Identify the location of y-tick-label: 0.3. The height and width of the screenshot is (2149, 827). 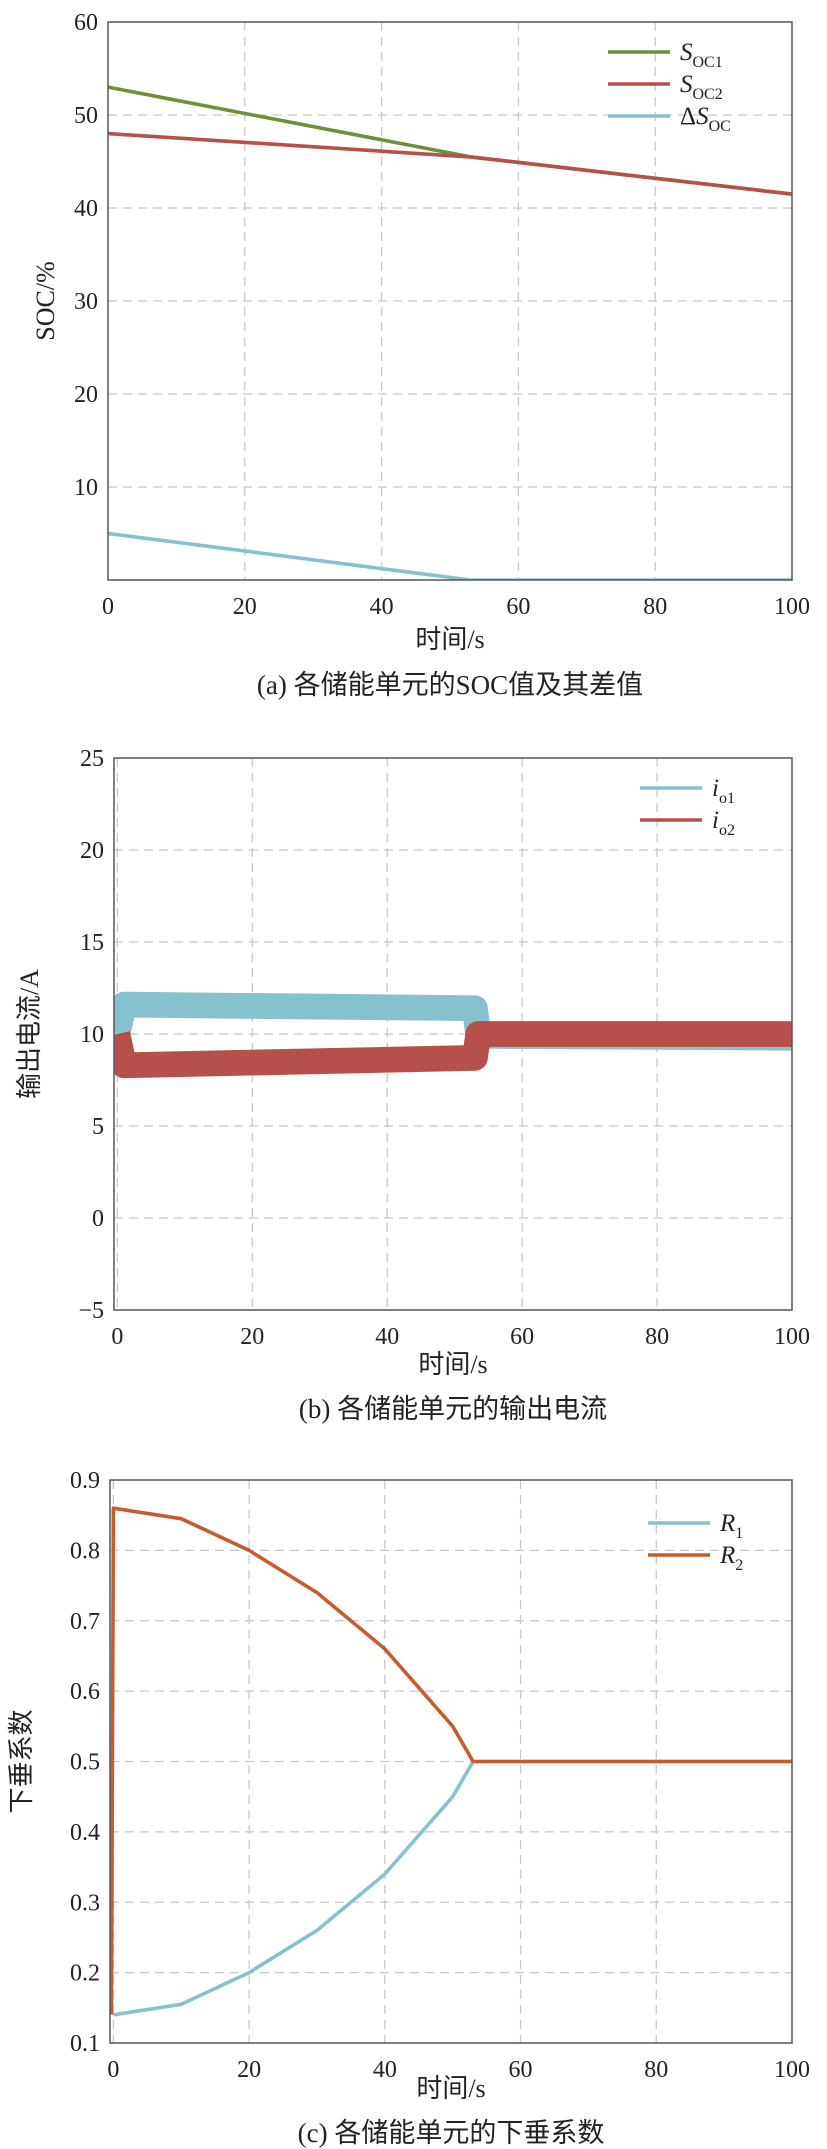
(85, 1903).